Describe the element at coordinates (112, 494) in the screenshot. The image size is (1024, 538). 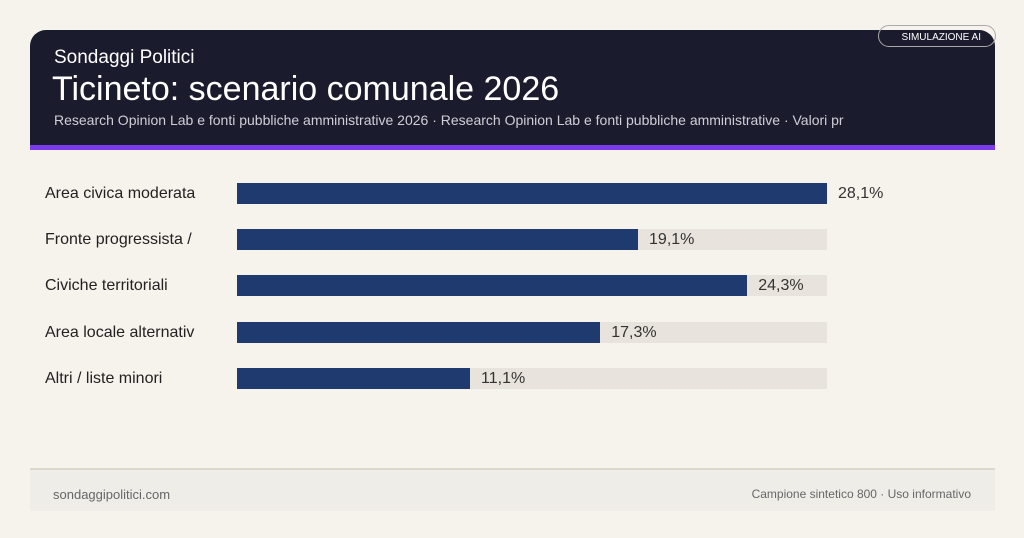
I see `footer-site: sondaggipolitici.com` at that location.